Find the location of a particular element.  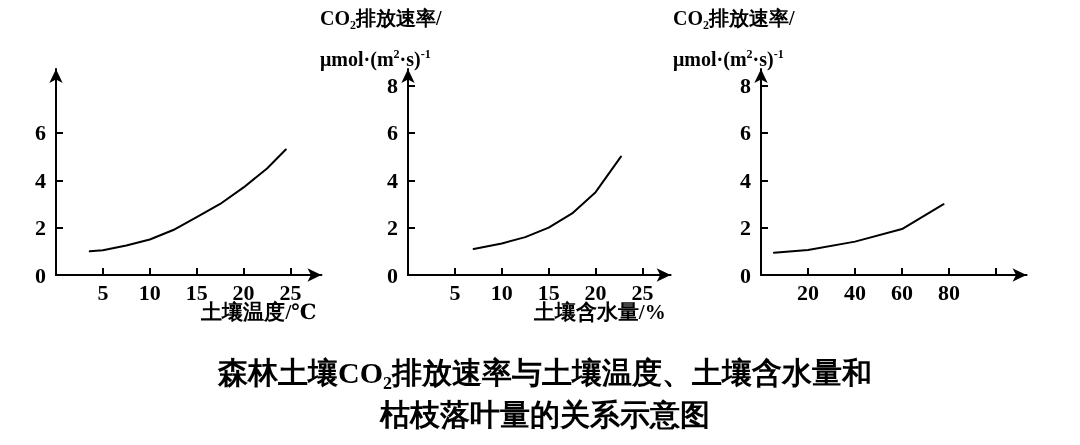

x-tick-label: 60 is located at coordinates (902, 292).